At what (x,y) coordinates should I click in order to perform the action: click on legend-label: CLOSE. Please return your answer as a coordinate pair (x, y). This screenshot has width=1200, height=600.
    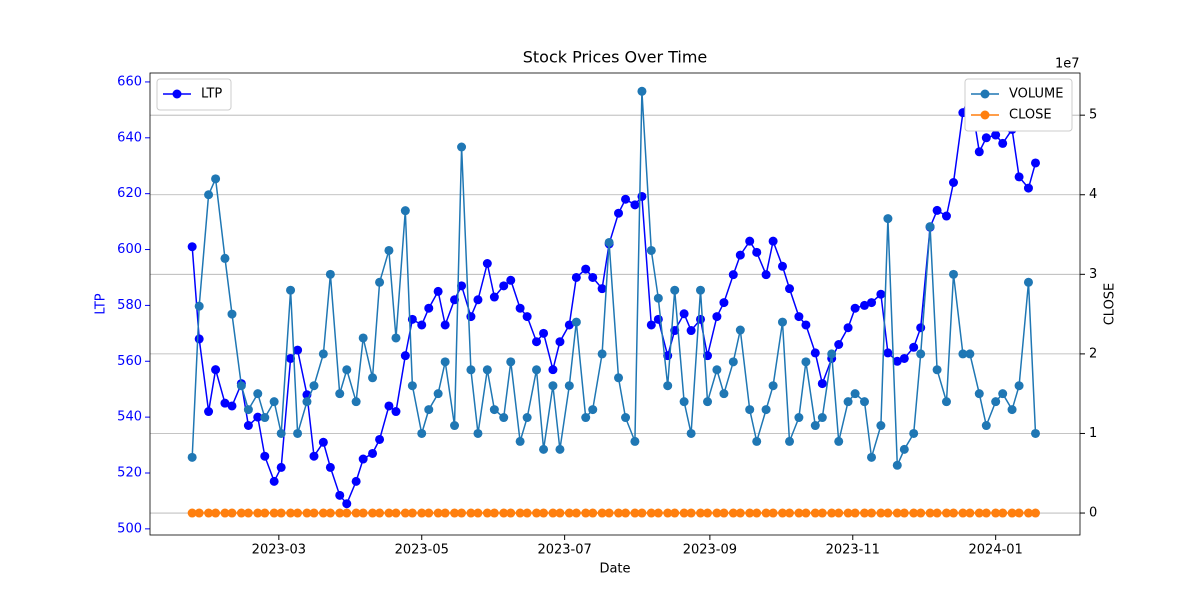
    Looking at the image, I should click on (1030, 115).